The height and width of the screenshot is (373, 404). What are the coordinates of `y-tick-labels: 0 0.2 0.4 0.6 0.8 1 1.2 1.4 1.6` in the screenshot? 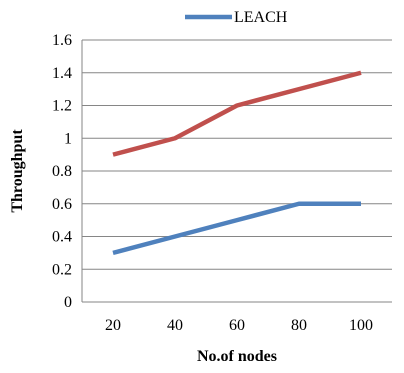 It's located at (62, 171).